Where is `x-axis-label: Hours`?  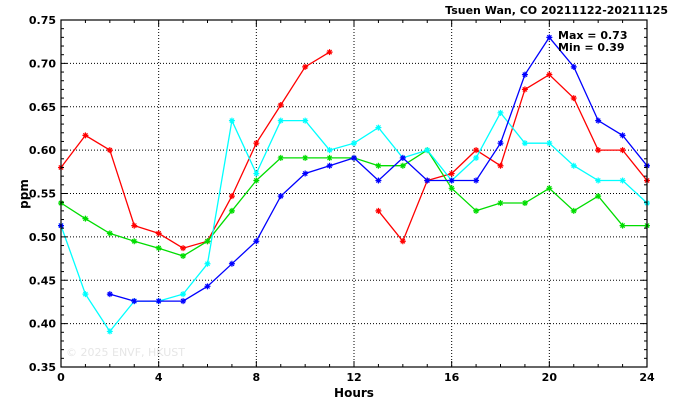 x-axis-label: Hours is located at coordinates (354, 393).